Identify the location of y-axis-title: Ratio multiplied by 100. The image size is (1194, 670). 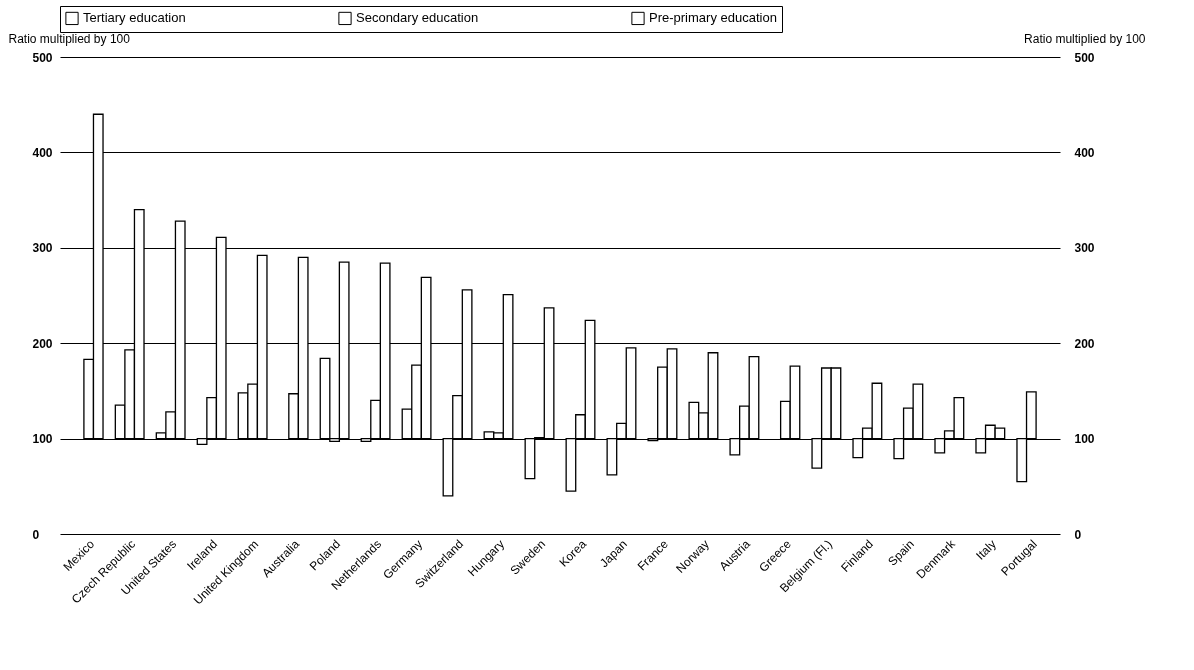
(69, 38).